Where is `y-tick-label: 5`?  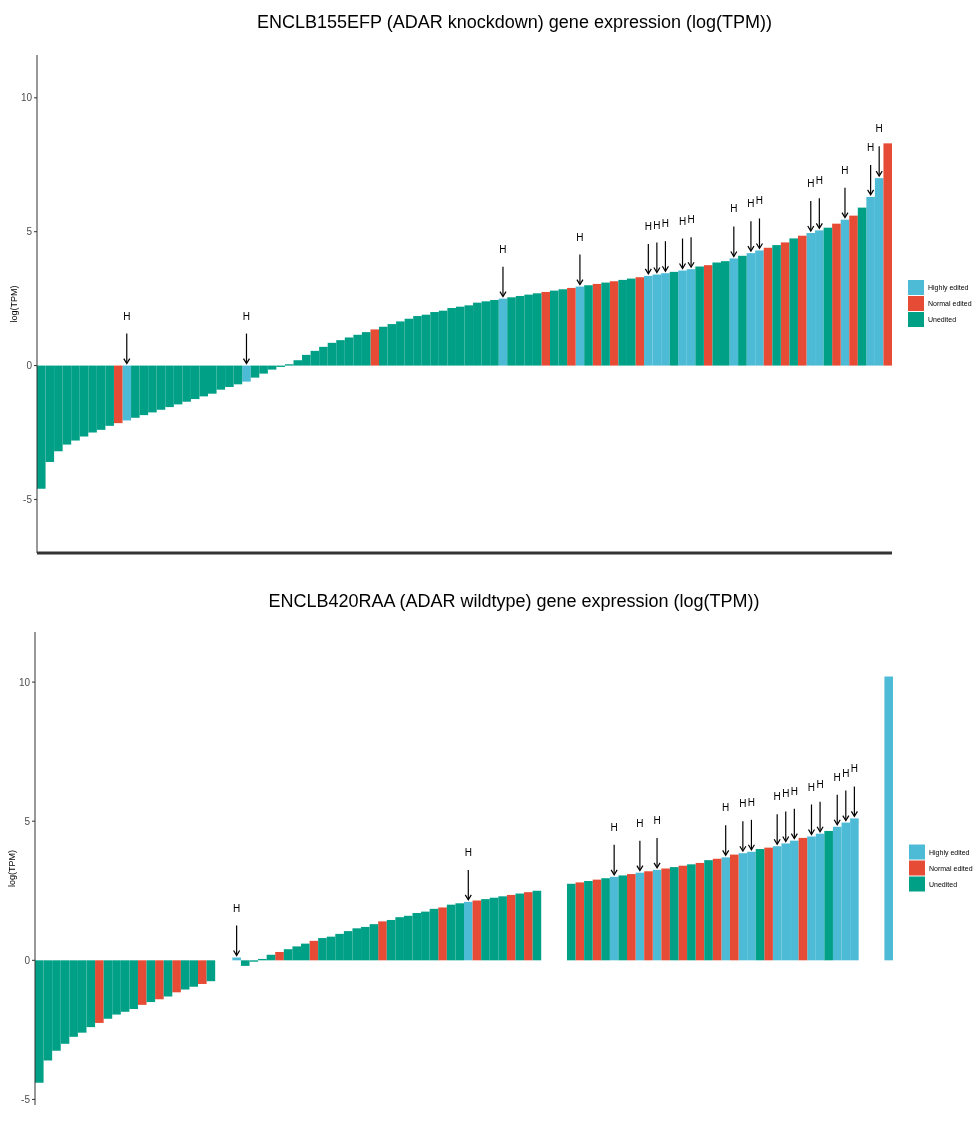
y-tick-label: 5 is located at coordinates (29, 232).